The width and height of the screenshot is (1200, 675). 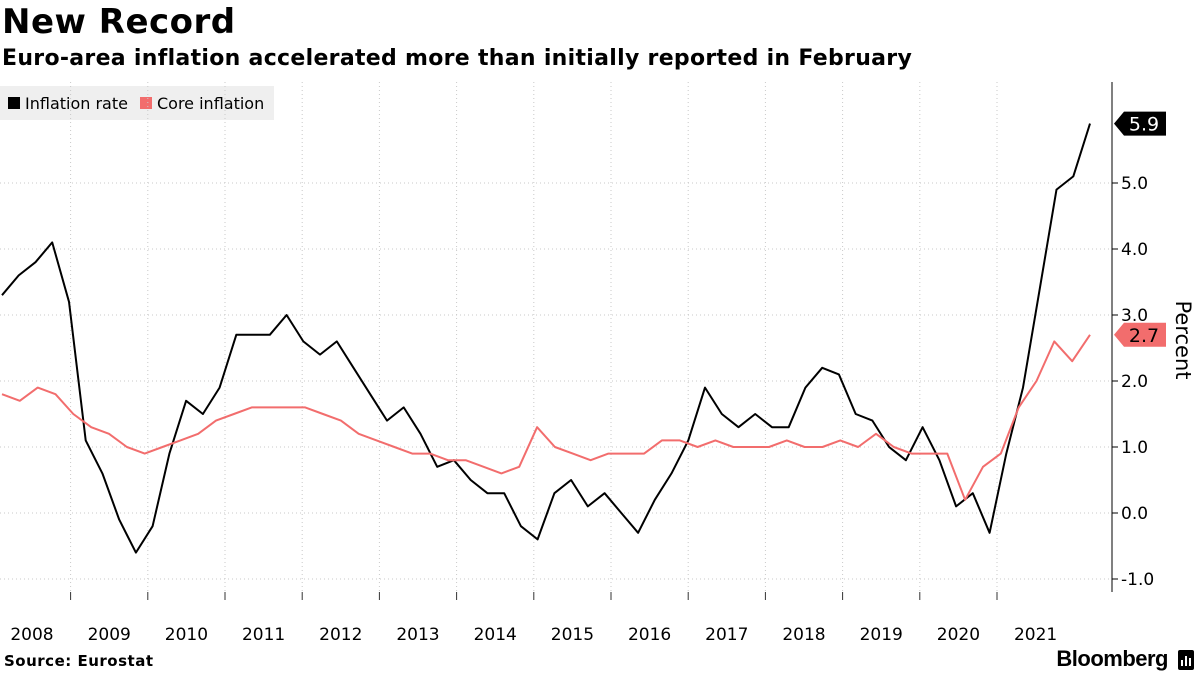 I want to click on x-tick-label: 2009, so click(x=109, y=635).